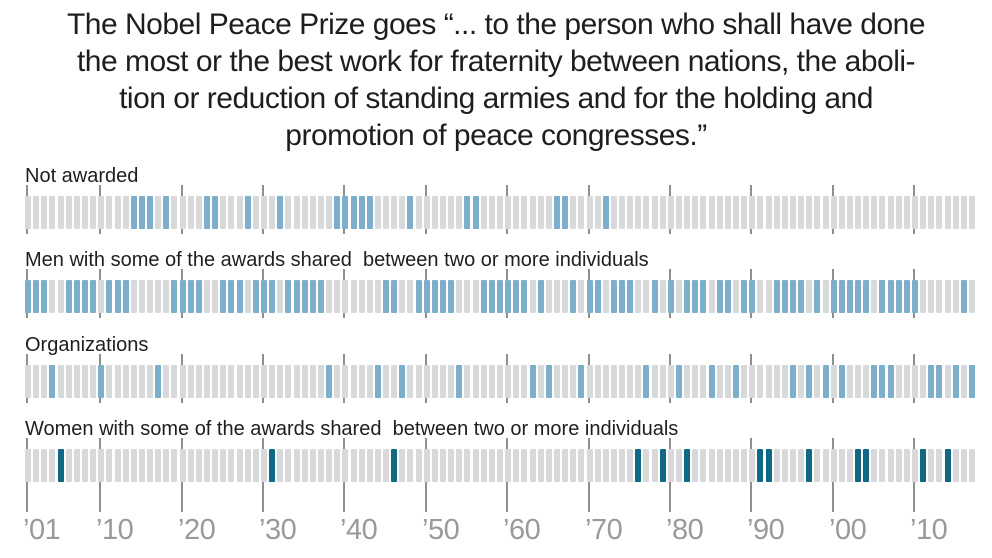  I want to click on axis-year-label: ’60, so click(522, 530).